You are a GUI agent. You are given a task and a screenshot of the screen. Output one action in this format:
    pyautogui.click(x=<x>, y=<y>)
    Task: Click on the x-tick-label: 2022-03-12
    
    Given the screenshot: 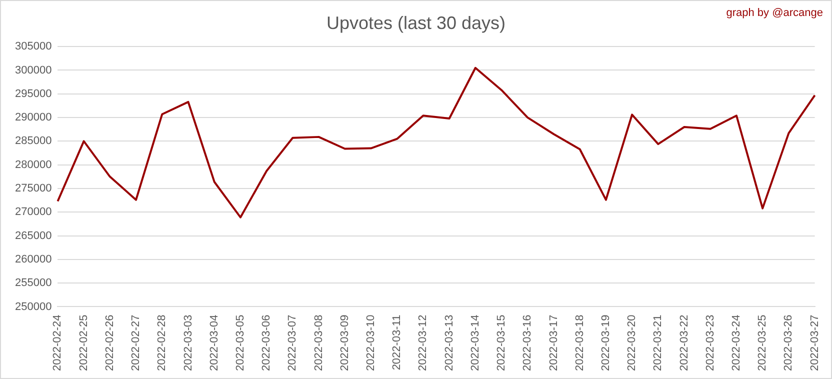 What is the action you would take?
    pyautogui.click(x=423, y=343)
    